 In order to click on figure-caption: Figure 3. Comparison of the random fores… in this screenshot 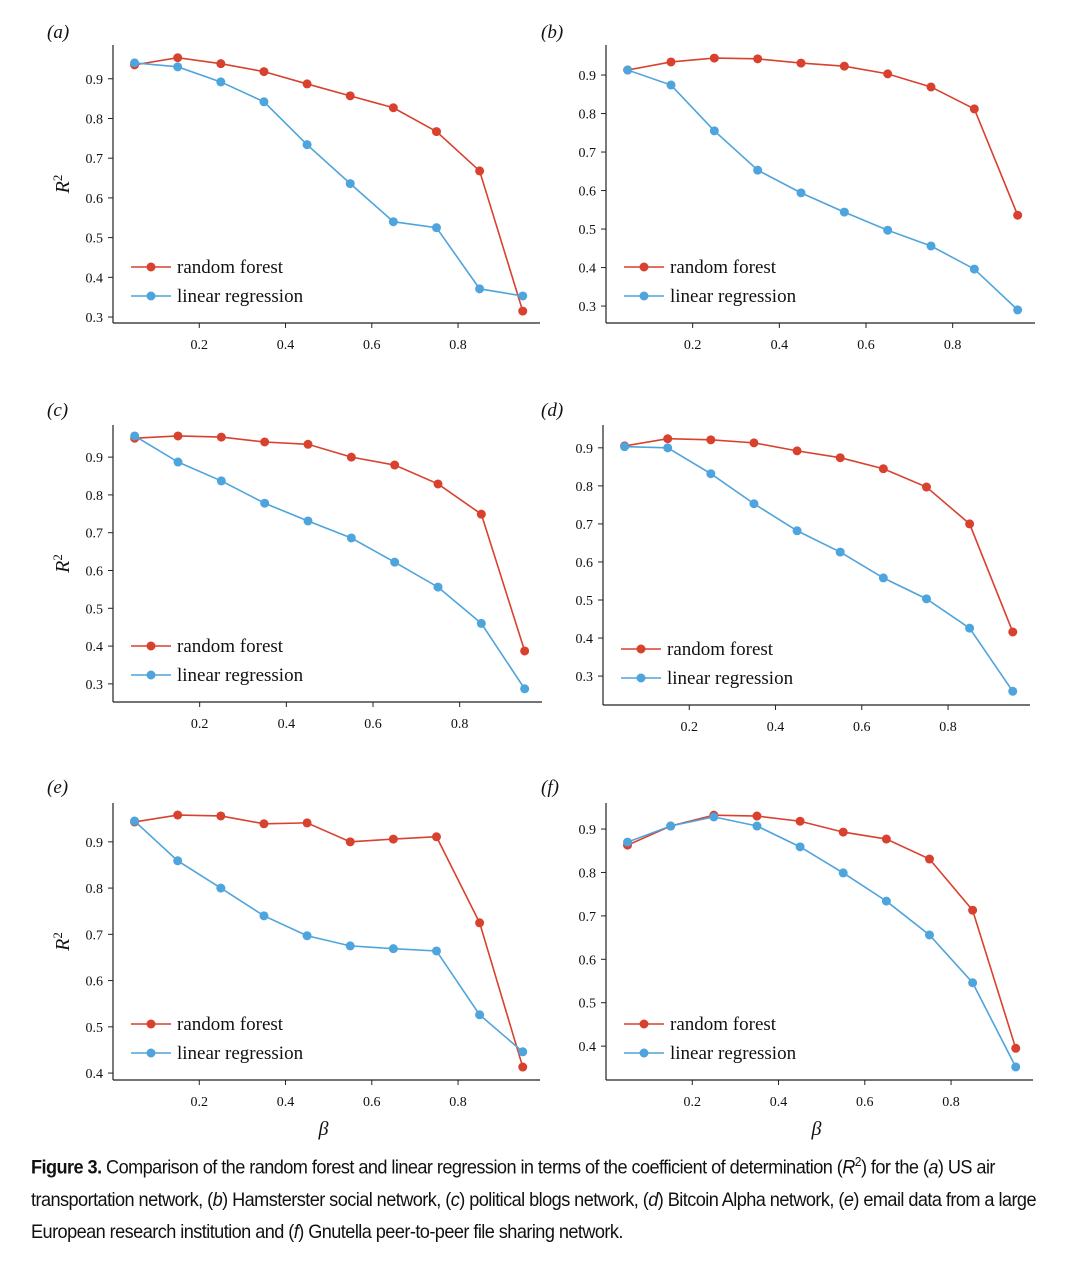, I will do `click(547, 1197)`.